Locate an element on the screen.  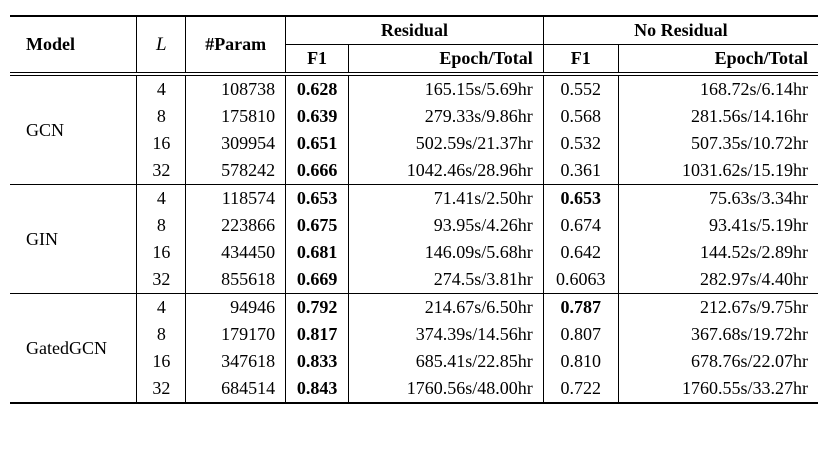
cell-residual-epoch-total: 685.41s/22.85hr is located at coordinates (446, 361).